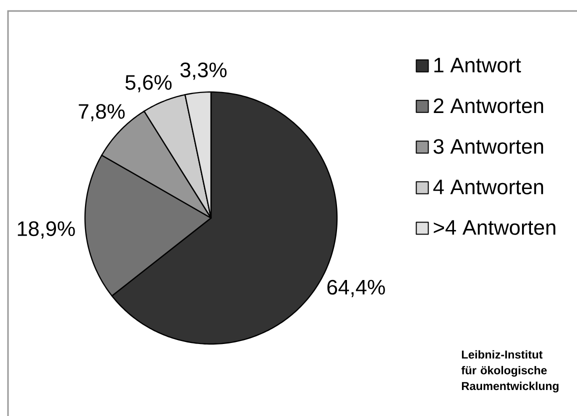  What do you see at coordinates (509, 371) in the screenshot?
I see `text: Leibniz-Institut für ökologische Raumentwicklung` at bounding box center [509, 371].